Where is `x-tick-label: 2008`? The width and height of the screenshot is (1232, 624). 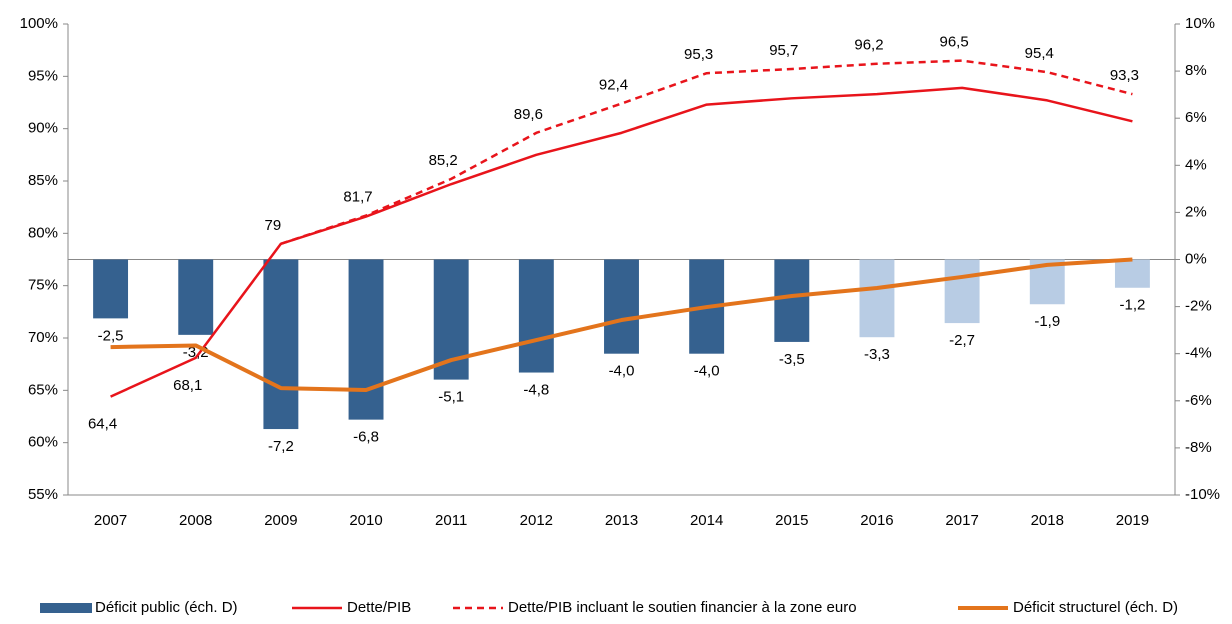 x-tick-label: 2008 is located at coordinates (195, 520).